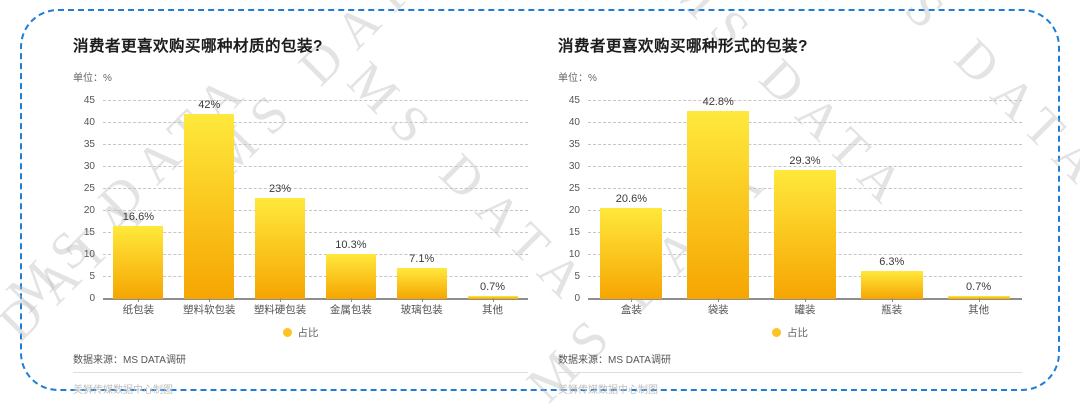  What do you see at coordinates (891, 307) in the screenshot?
I see `x-axis-category-label: 瓶装` at bounding box center [891, 307].